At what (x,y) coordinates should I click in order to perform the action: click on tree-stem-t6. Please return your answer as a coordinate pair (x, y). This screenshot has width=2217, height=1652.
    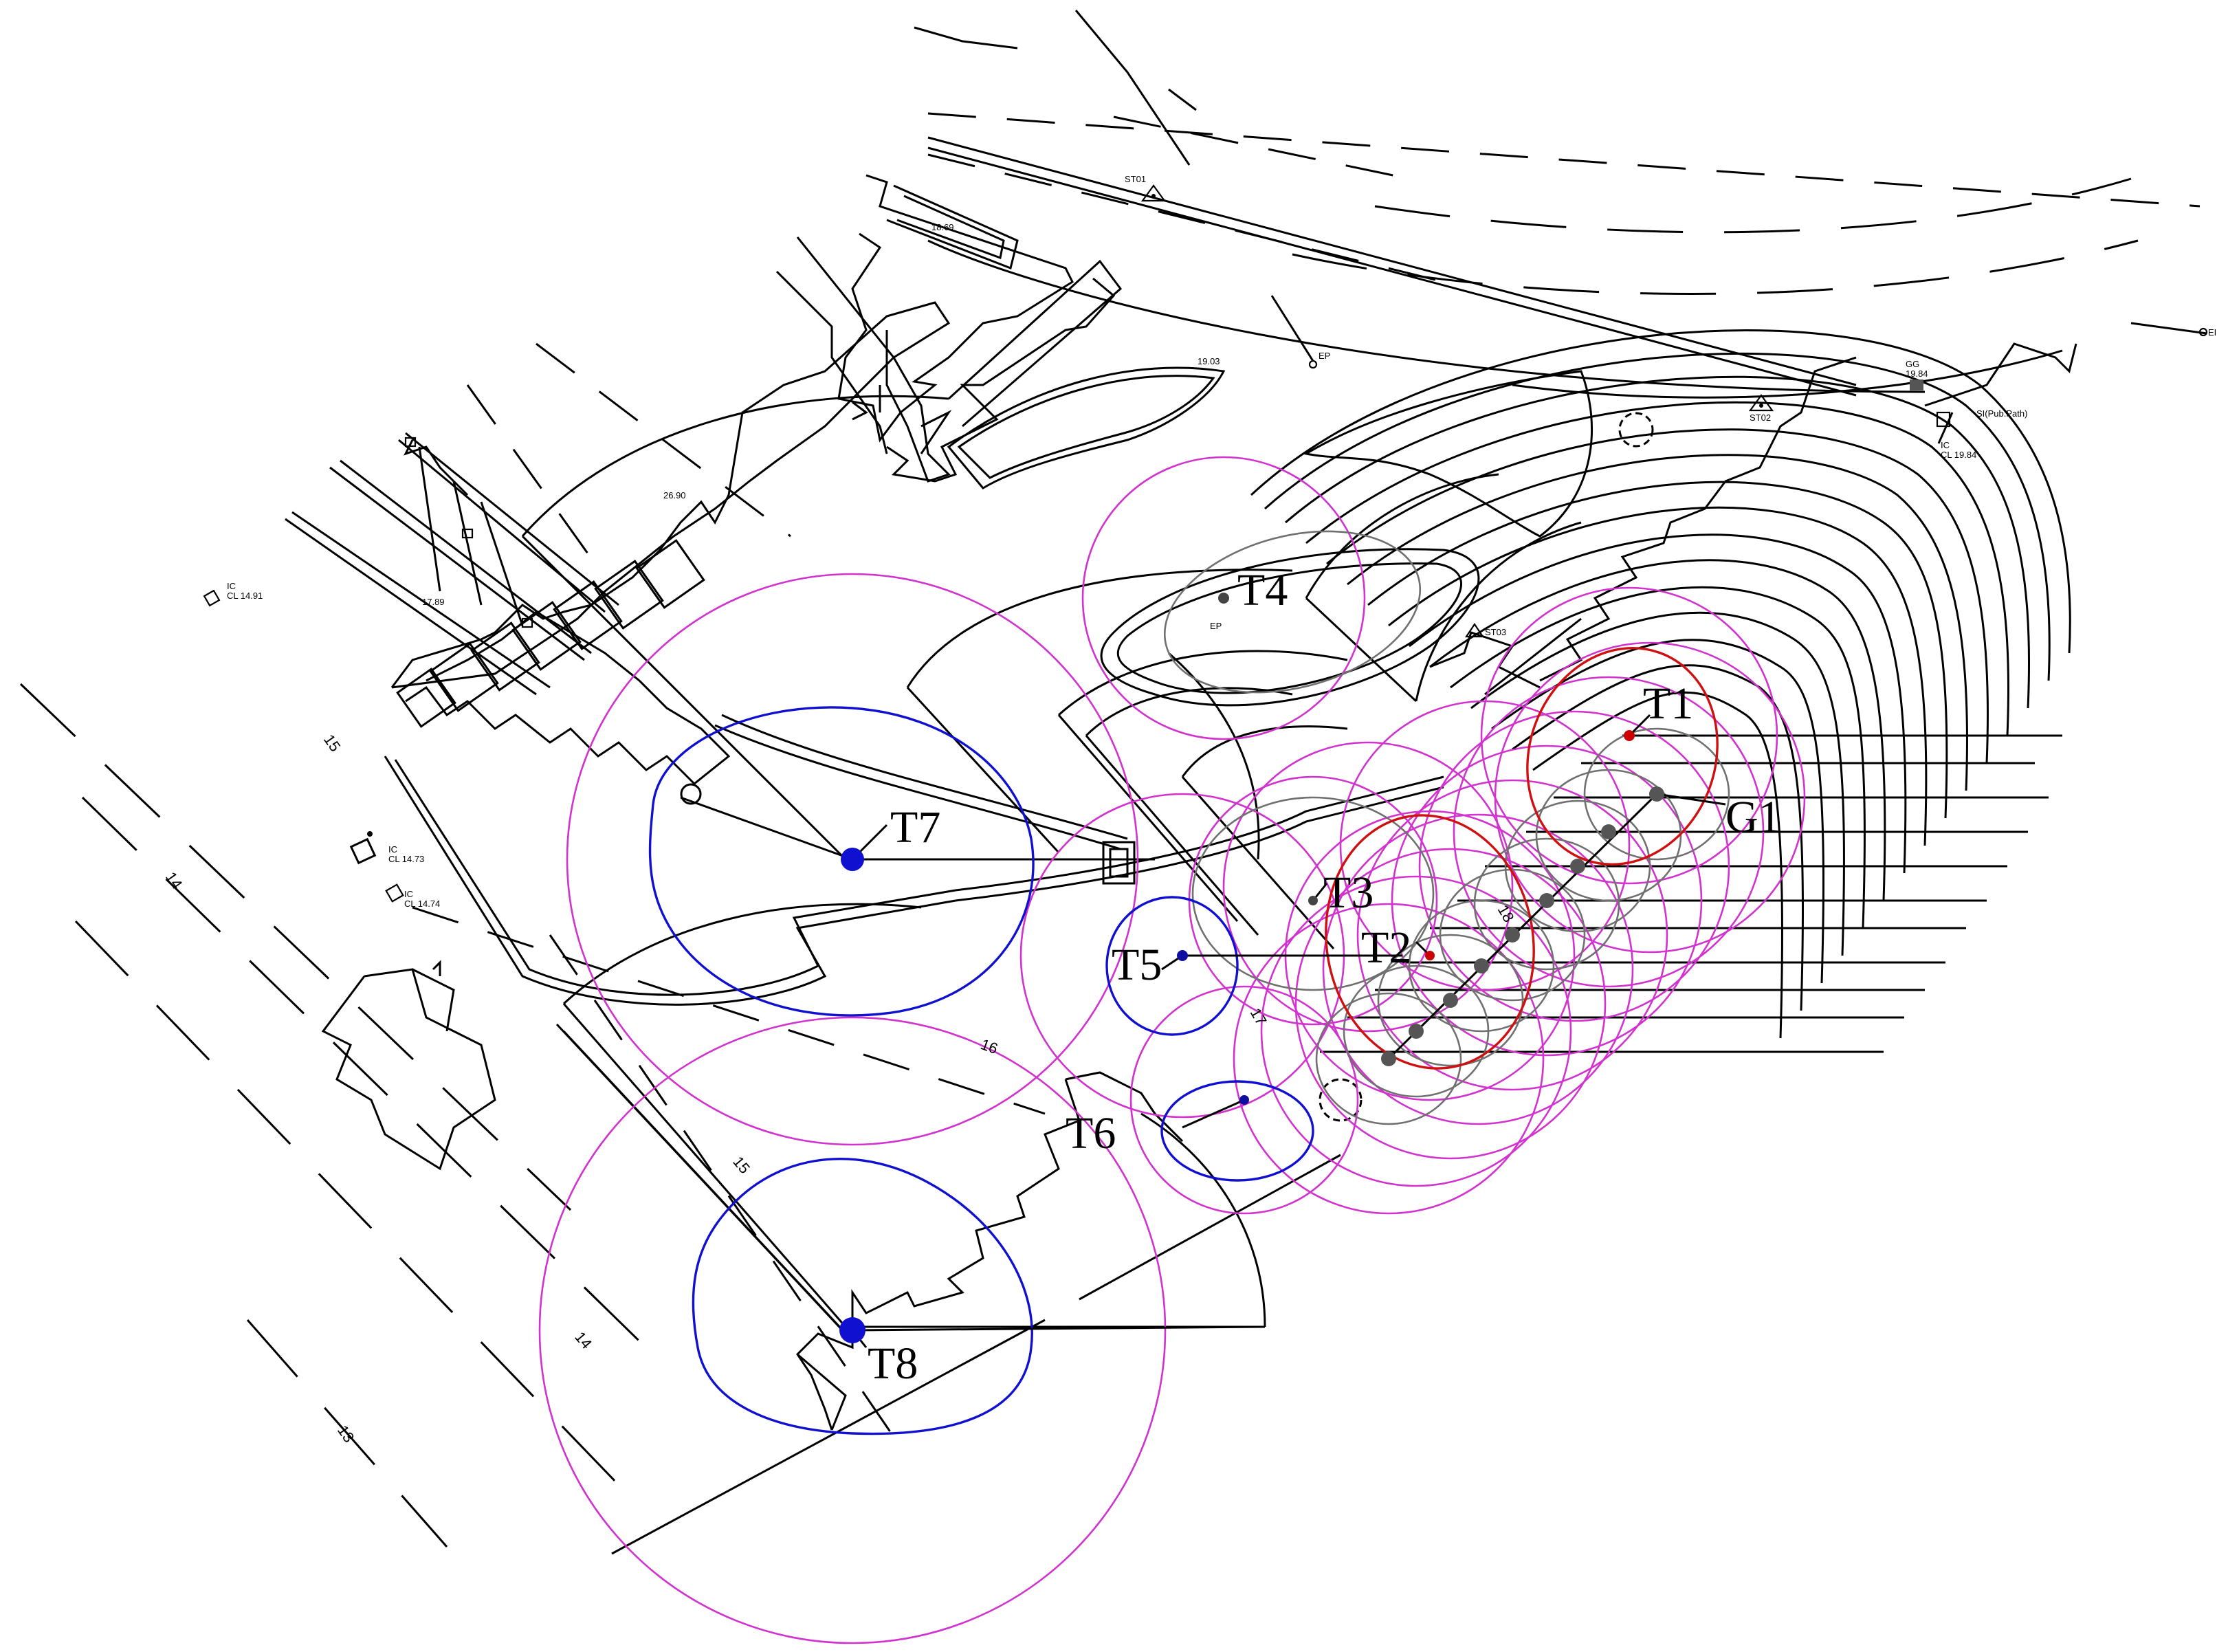
    Looking at the image, I should click on (1244, 1100).